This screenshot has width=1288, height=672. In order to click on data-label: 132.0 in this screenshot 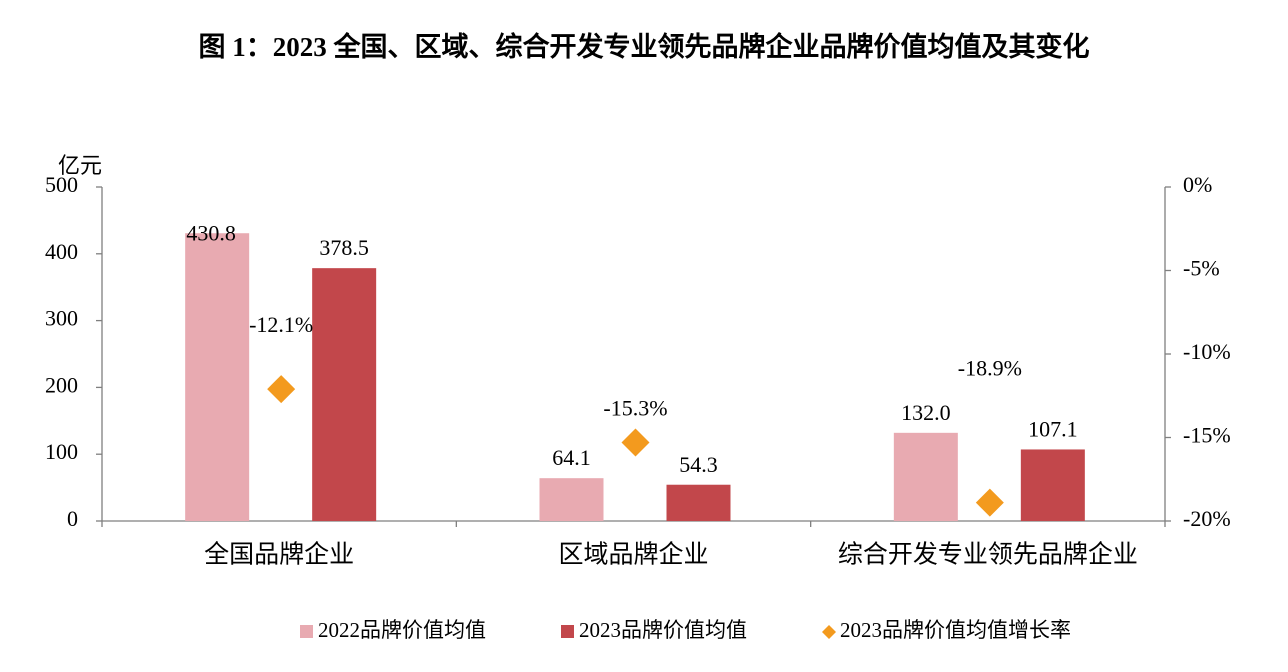, I will do `click(926, 412)`.